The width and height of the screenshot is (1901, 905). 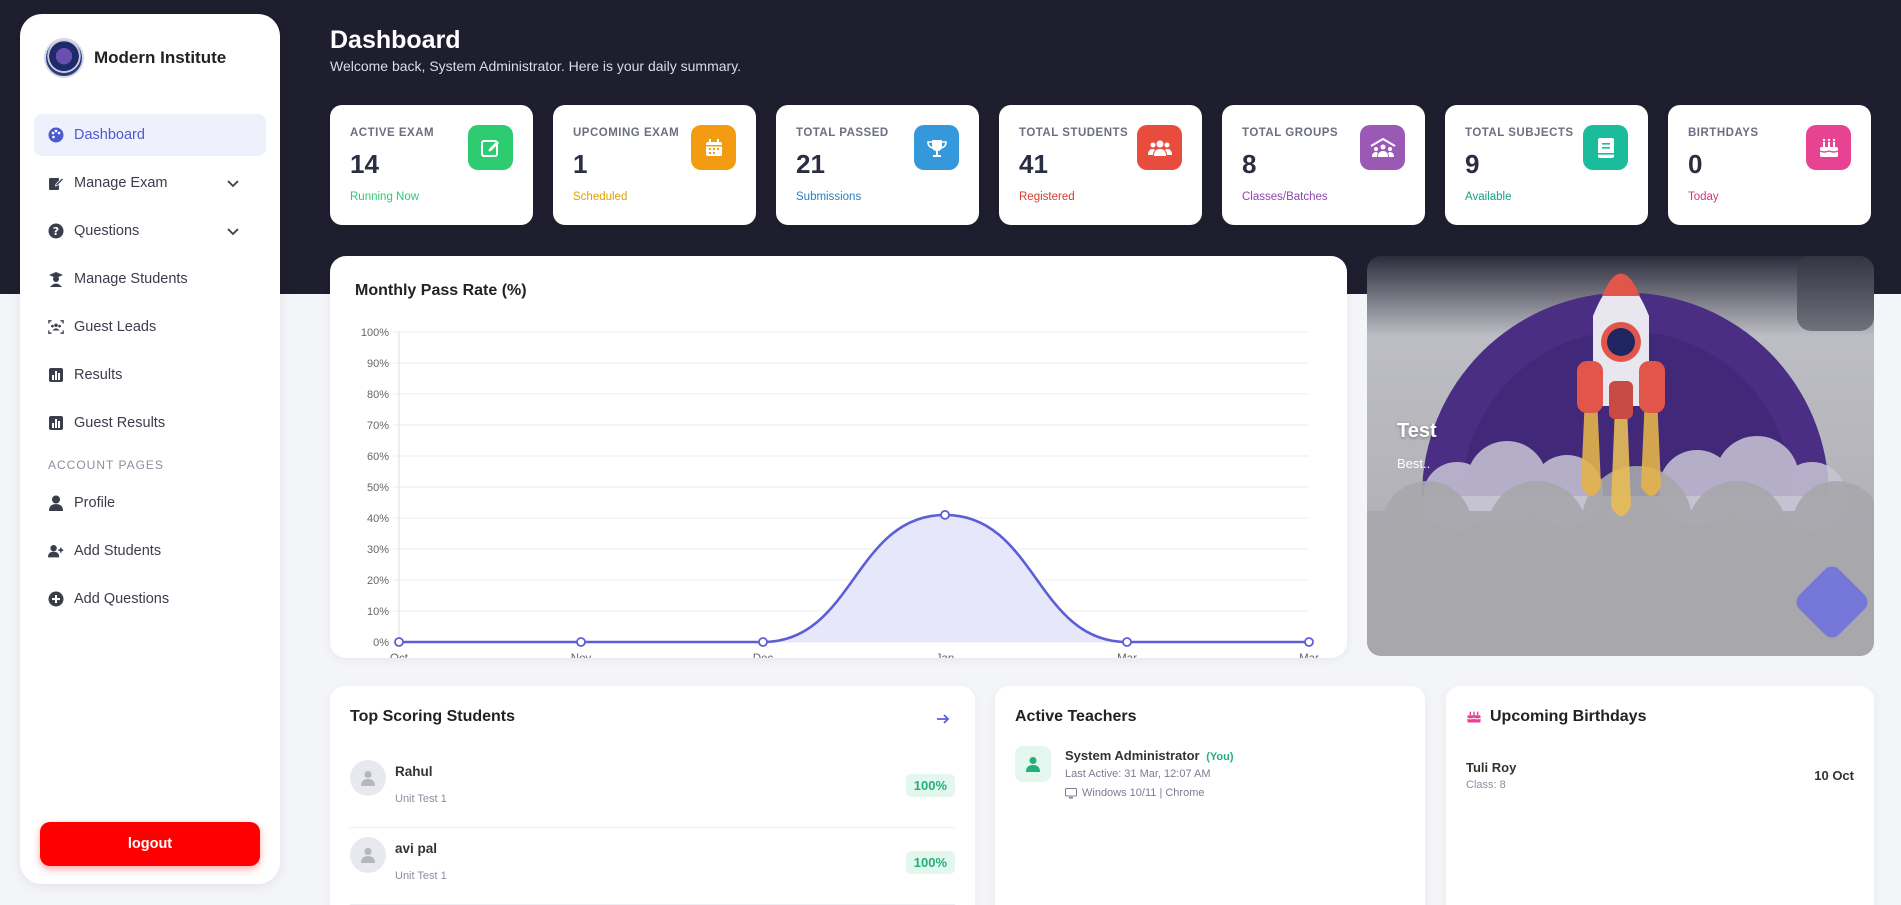 What do you see at coordinates (1695, 164) in the screenshot?
I see `stat-value: 0` at bounding box center [1695, 164].